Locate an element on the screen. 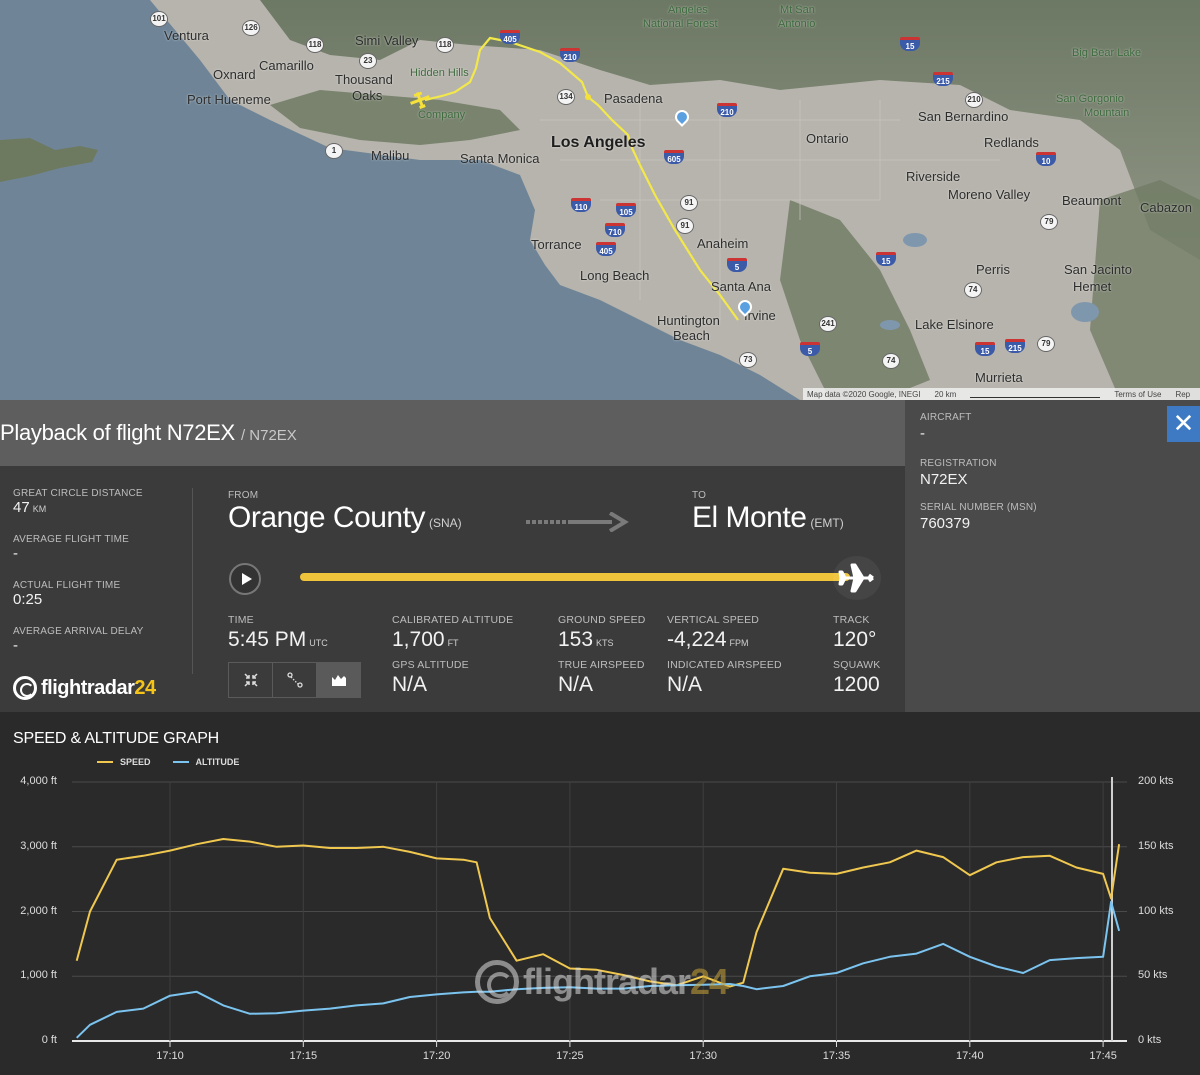 The height and width of the screenshot is (1075, 1200). y-axis-right-tick: 150 kts is located at coordinates (1156, 845).